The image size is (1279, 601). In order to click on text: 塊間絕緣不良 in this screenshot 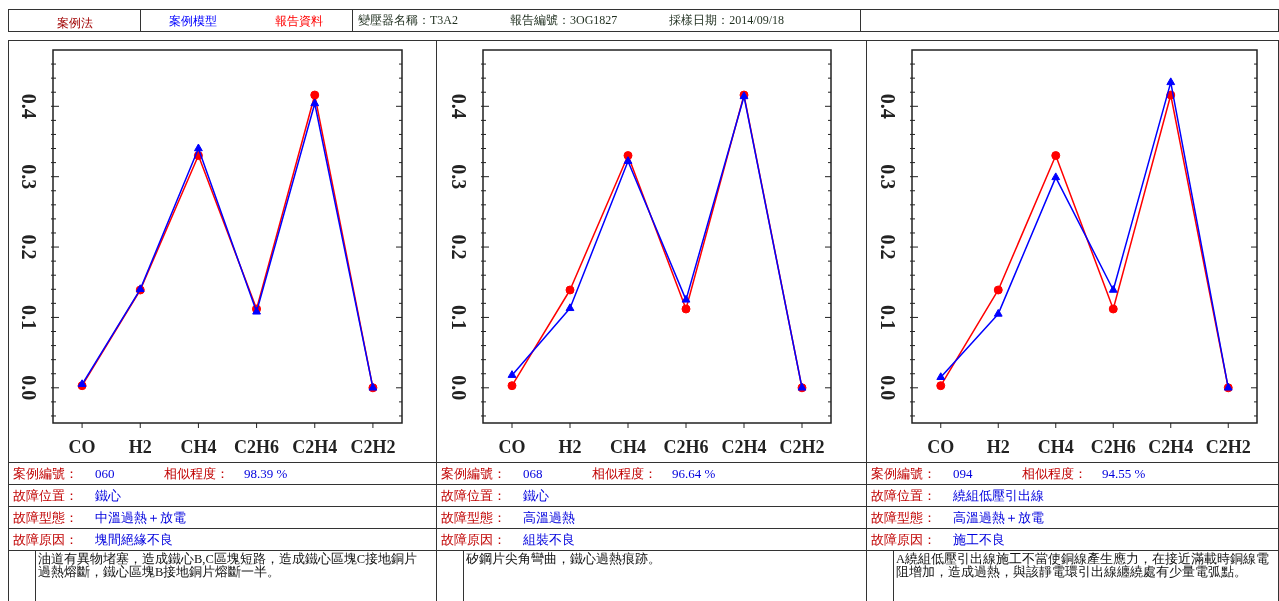, I will do `click(134, 539)`.